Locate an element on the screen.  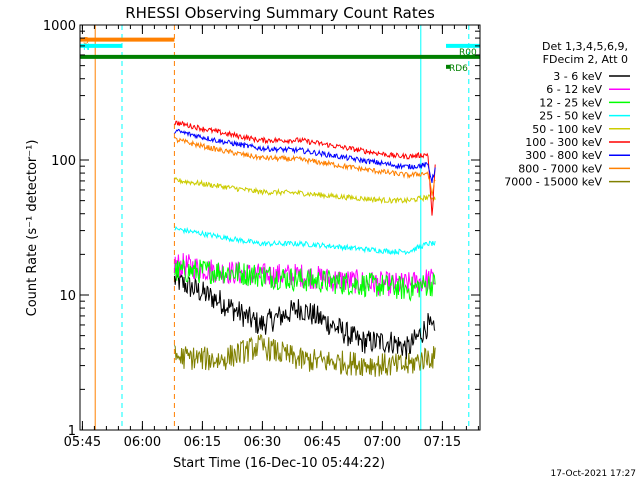
x-tick-label-2: 06:15 is located at coordinates (202, 442).